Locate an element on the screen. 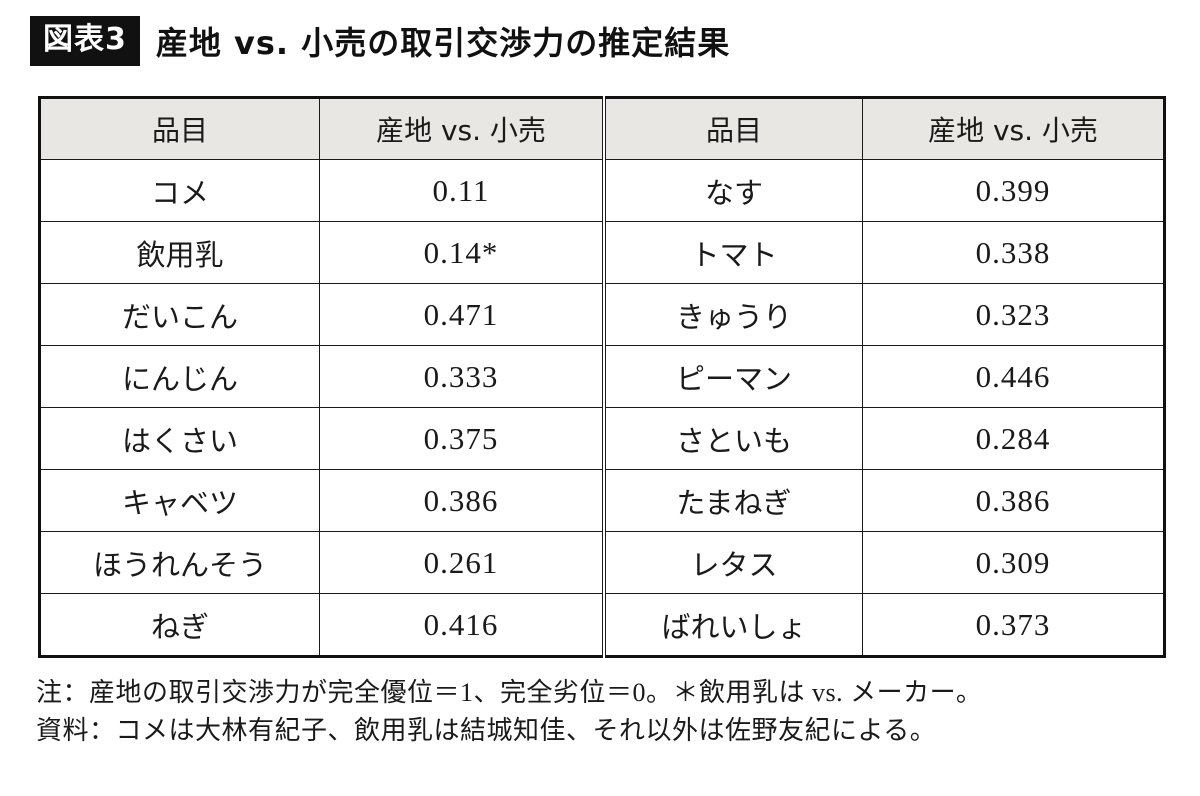 The image size is (1200, 796). figure-header: 図表3 産地 vs. 小売の取引交渉力の推定結果 is located at coordinates (615, 41).